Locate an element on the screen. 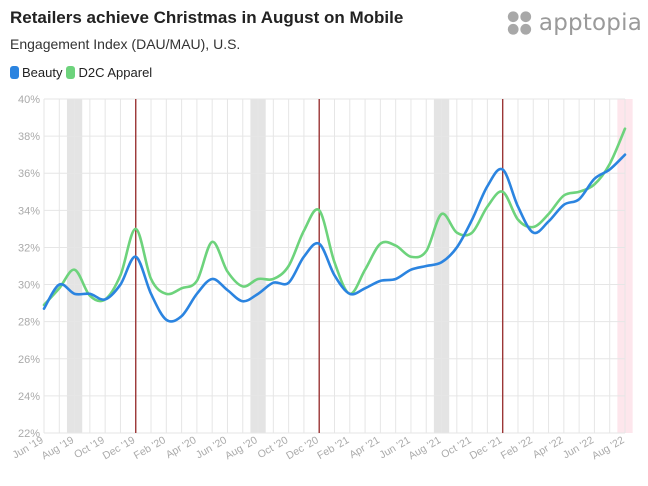  legend-item-d2c-apparel: D2C Apparel is located at coordinates (109, 72).